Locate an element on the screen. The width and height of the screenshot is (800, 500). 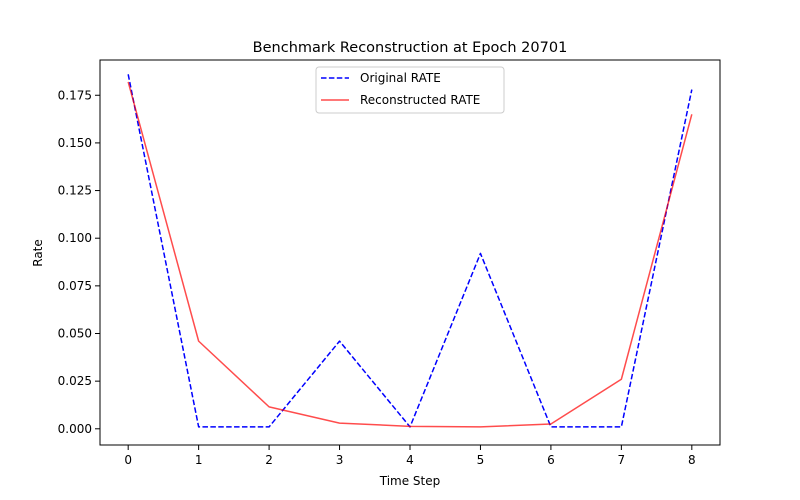
y-axis-label: Rate is located at coordinates (38, 253).